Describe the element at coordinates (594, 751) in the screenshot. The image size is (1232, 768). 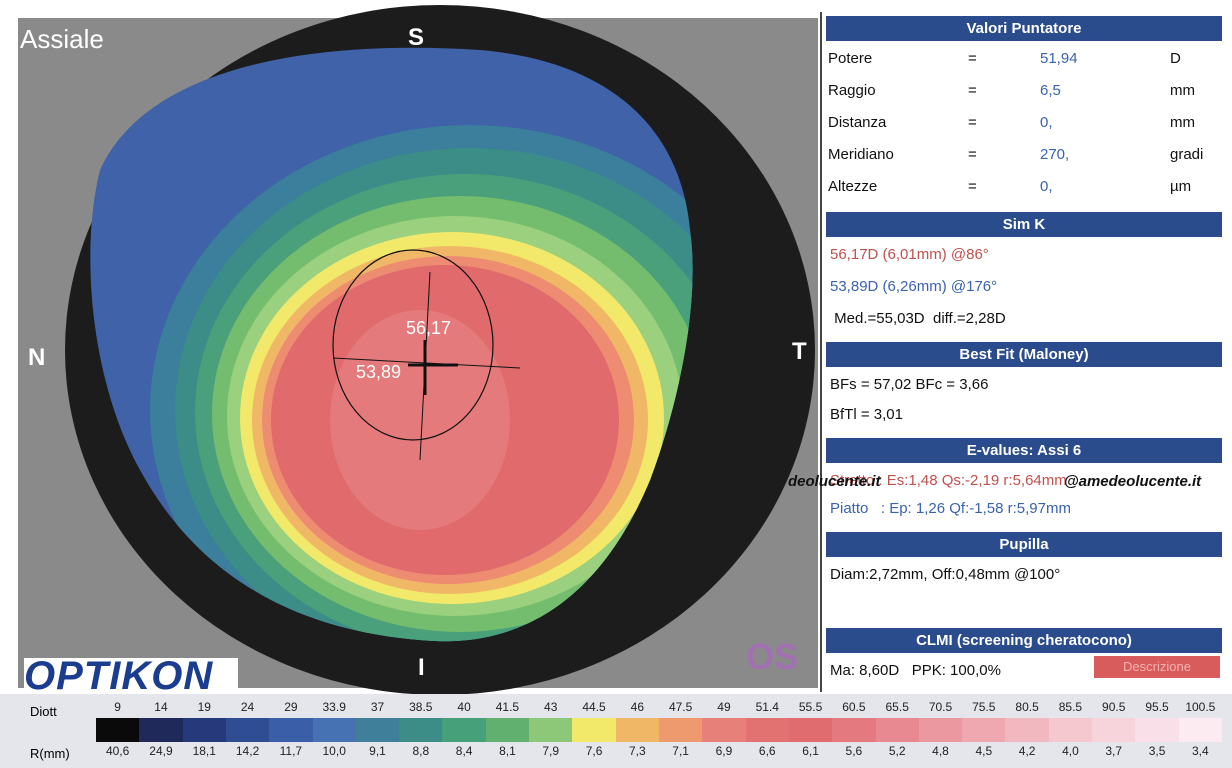
I see `radius-value: 7,6` at that location.